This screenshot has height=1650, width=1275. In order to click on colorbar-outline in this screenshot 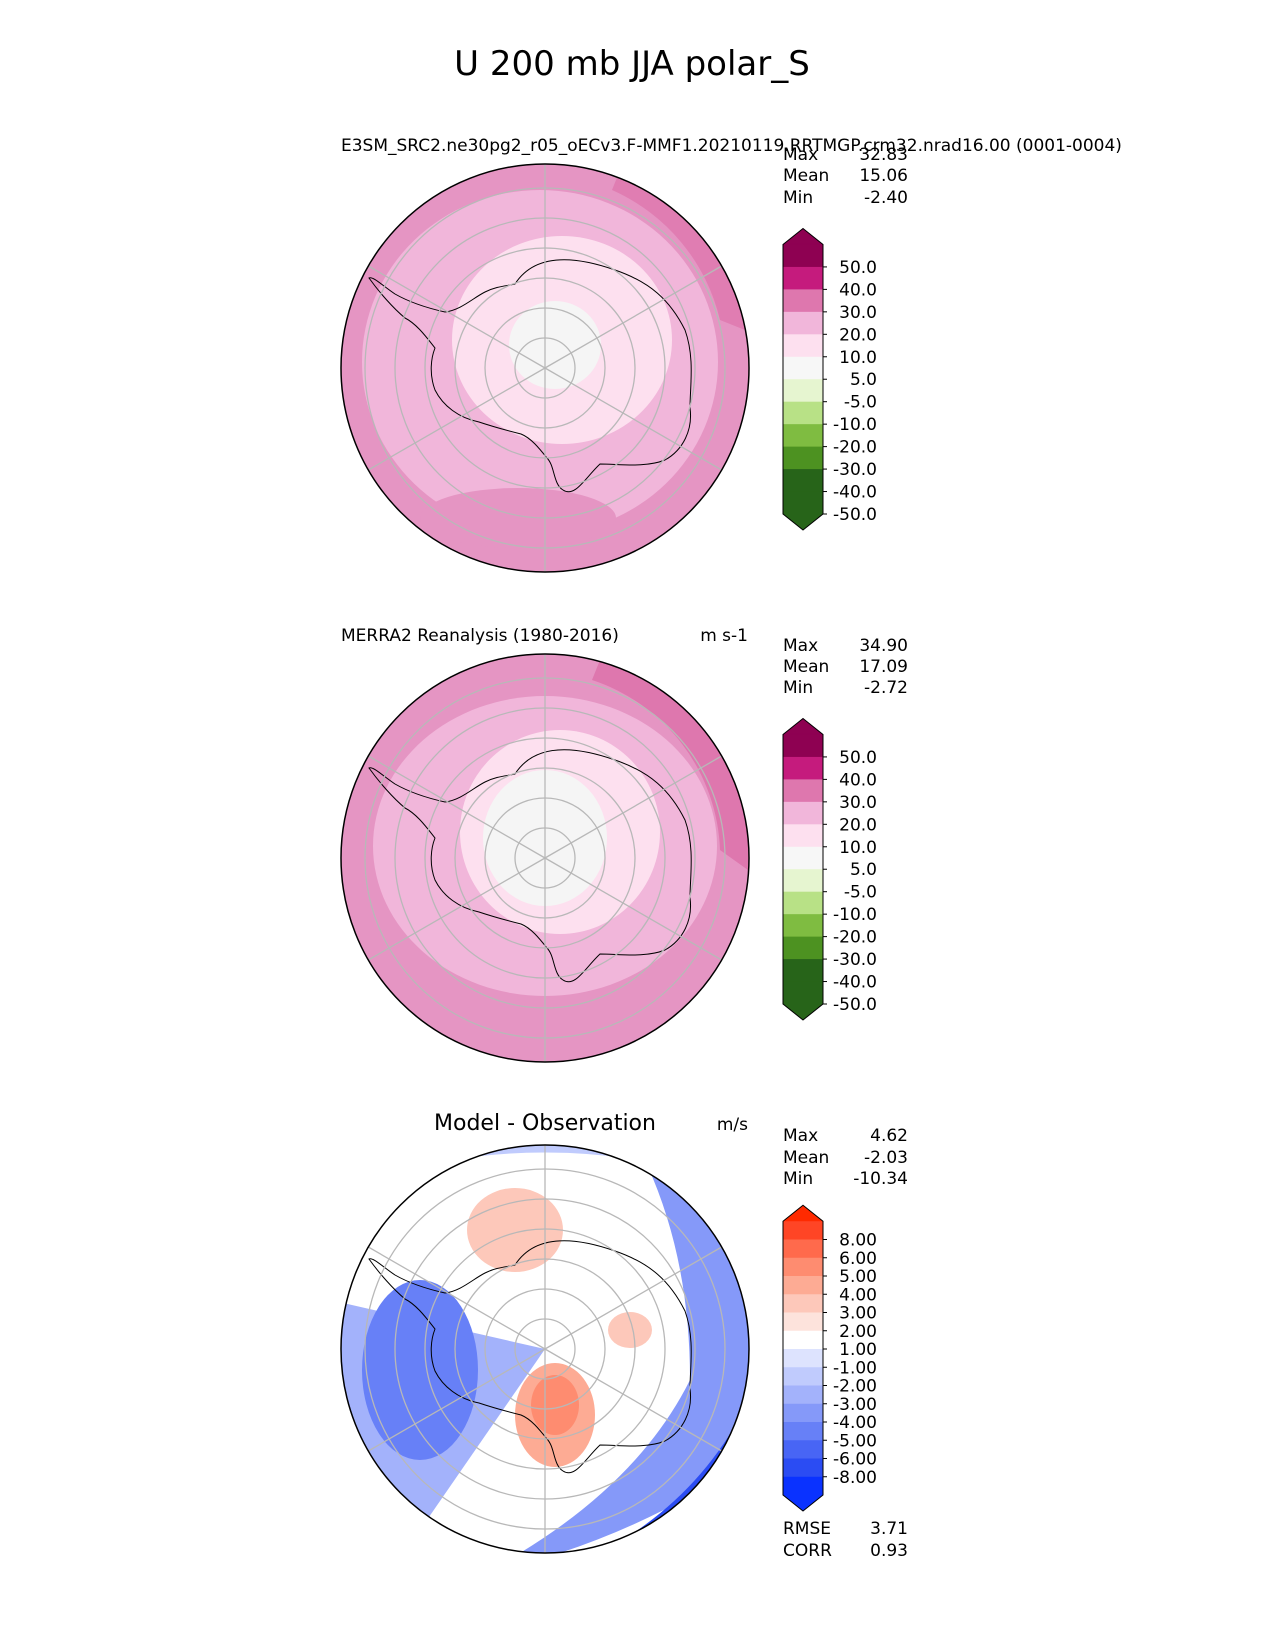, I will do `click(803, 1358)`.